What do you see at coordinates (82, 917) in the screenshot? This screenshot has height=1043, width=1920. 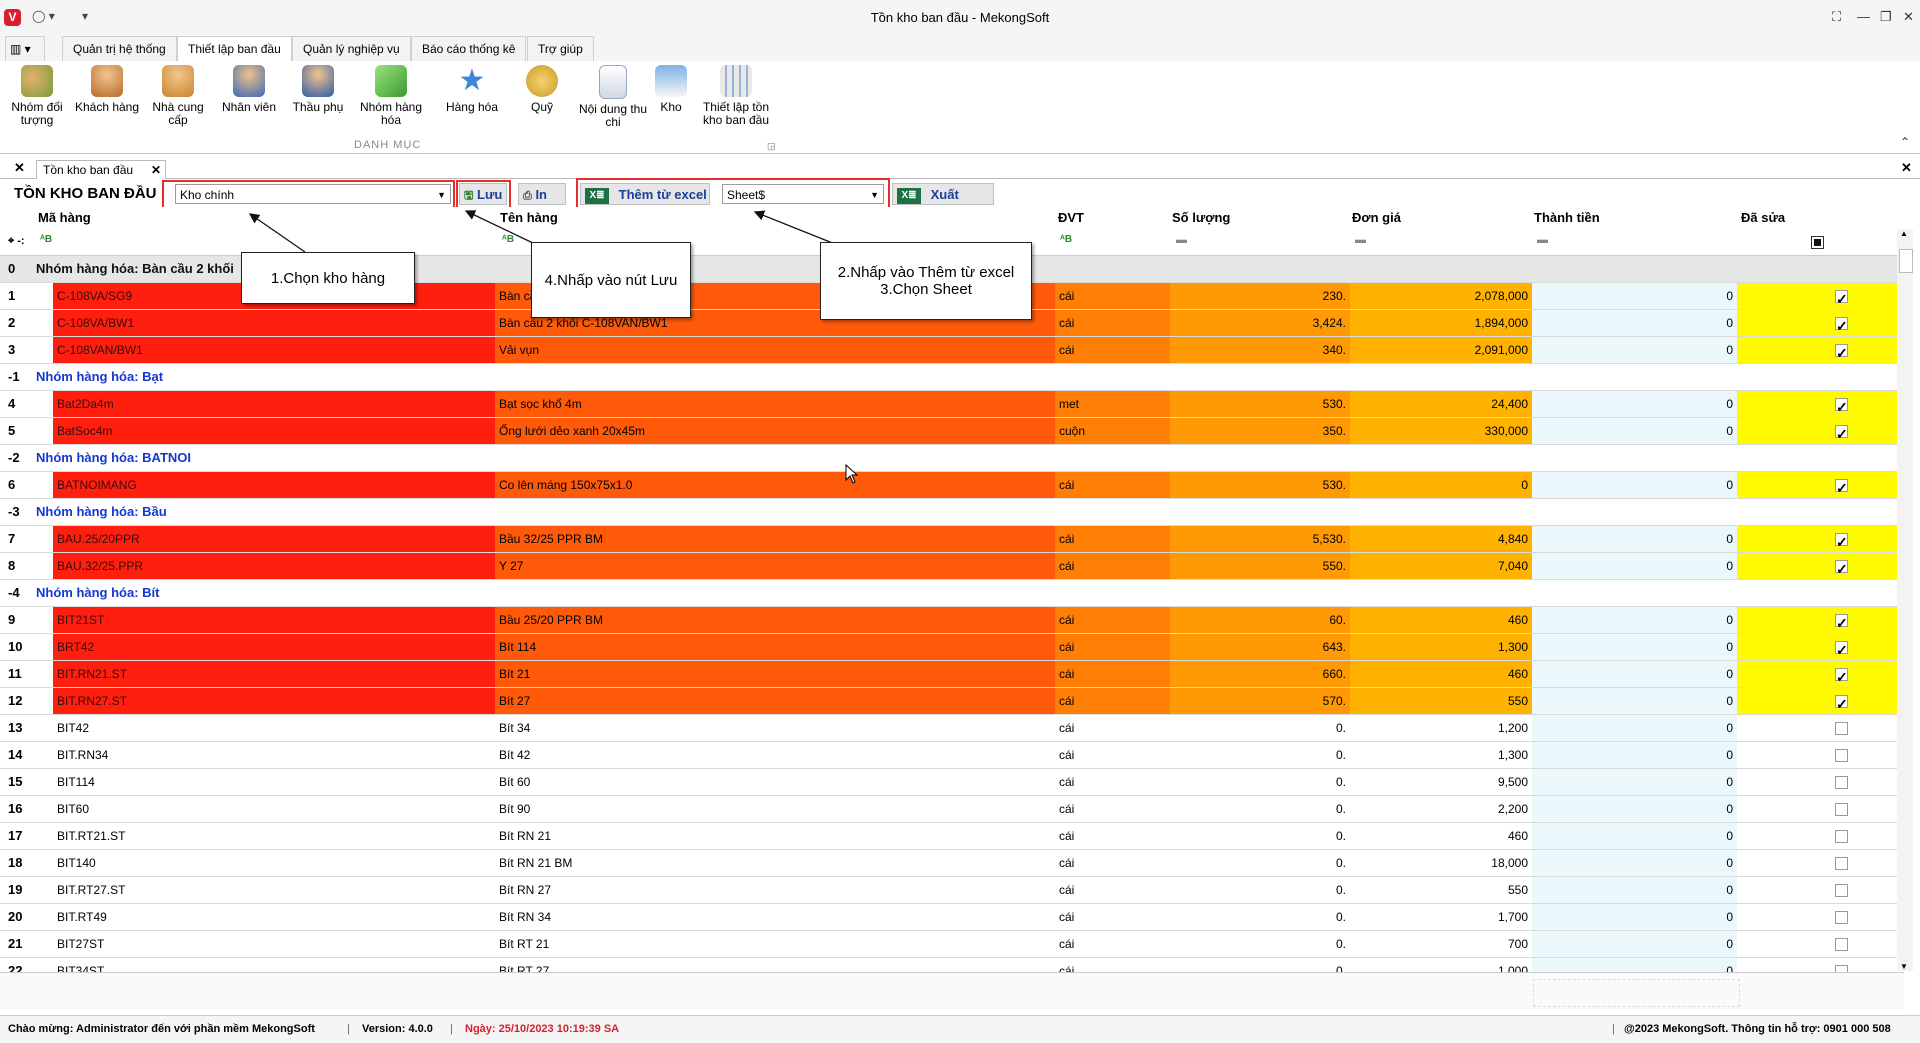 I see `cell-code: BIT.RT49` at bounding box center [82, 917].